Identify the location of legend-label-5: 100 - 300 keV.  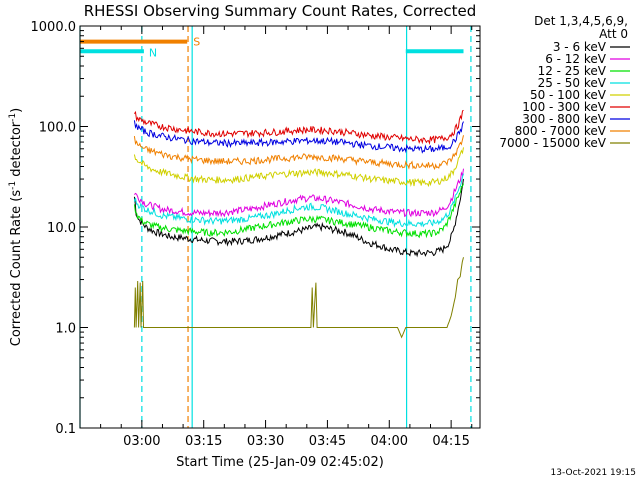
(564, 107).